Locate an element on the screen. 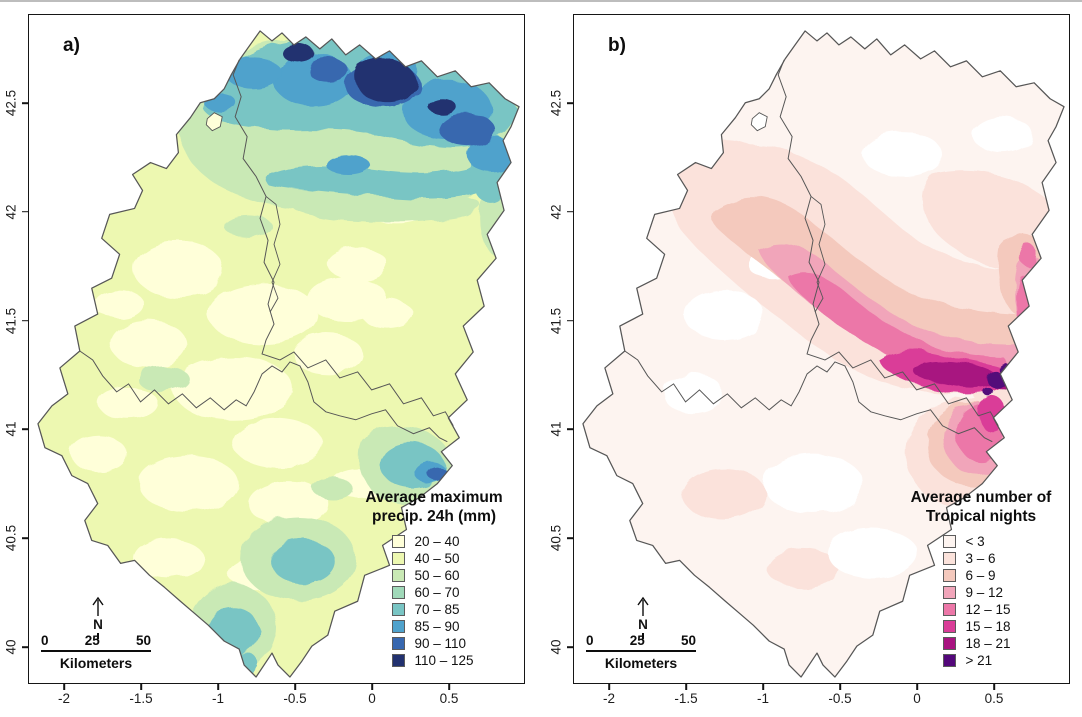  legend-title: Average number of Tropical nights is located at coordinates (981, 507).